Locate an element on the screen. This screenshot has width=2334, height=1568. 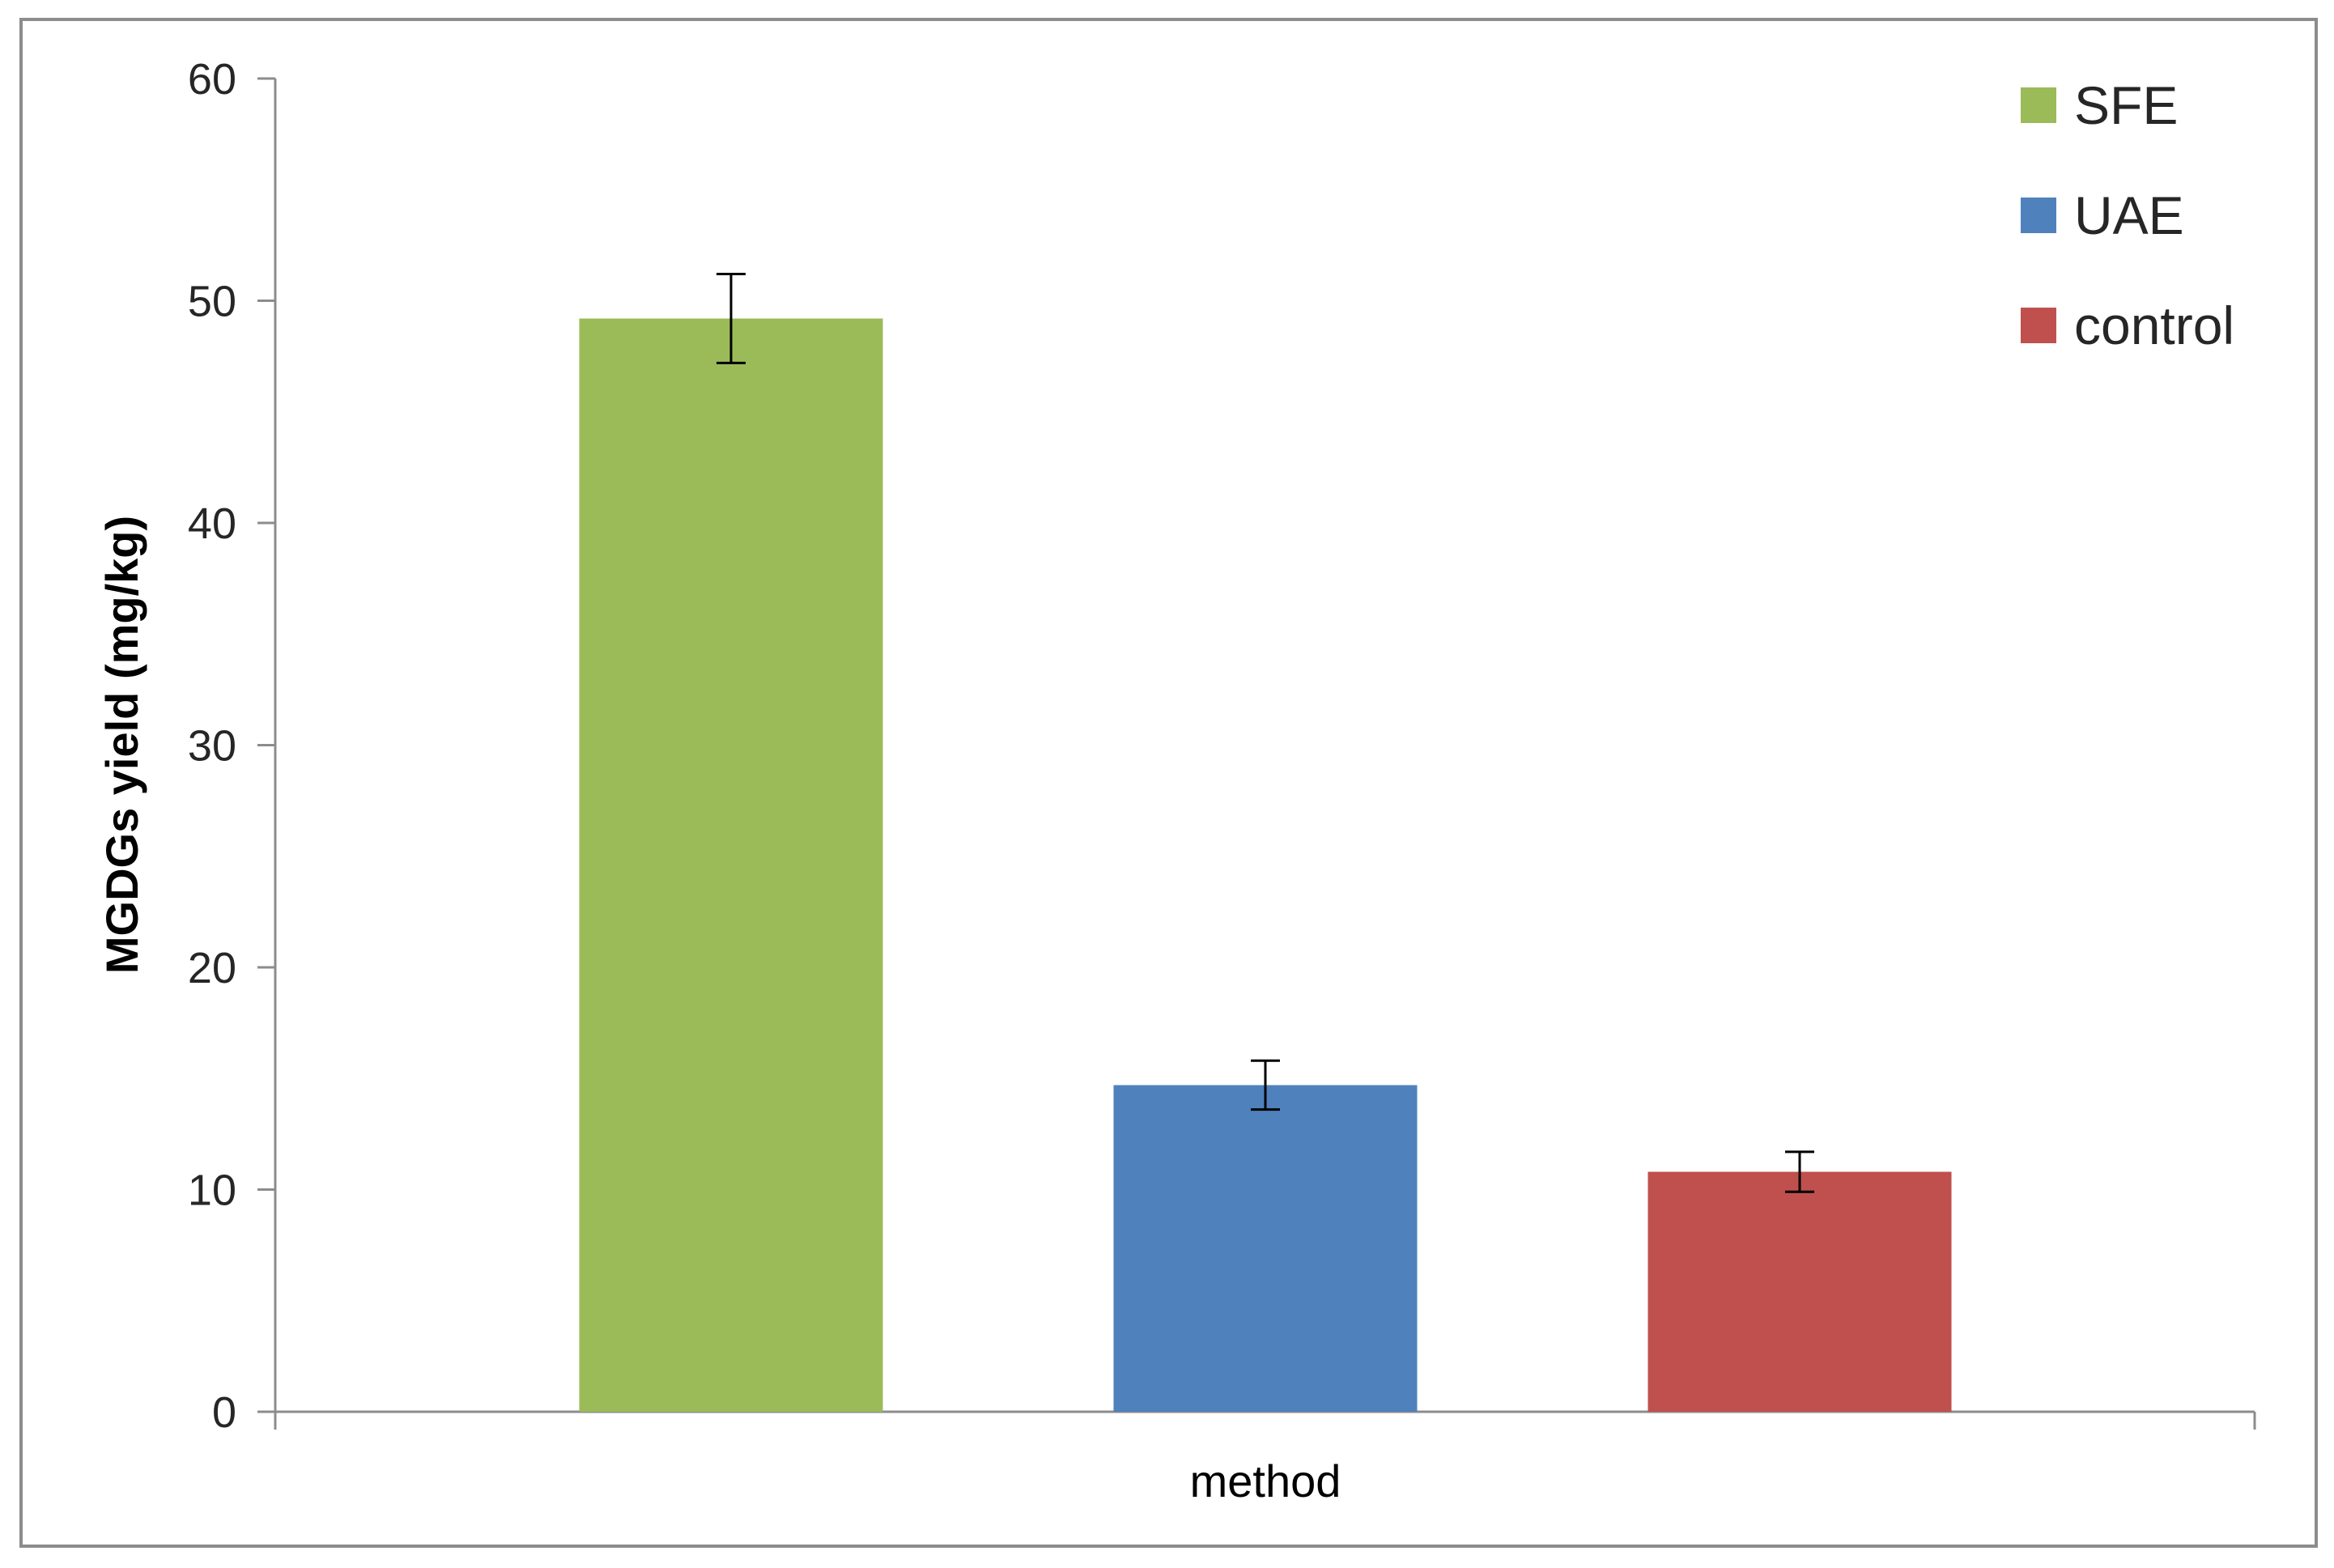
legend-item-uae: UAE is located at coordinates (2102, 215).